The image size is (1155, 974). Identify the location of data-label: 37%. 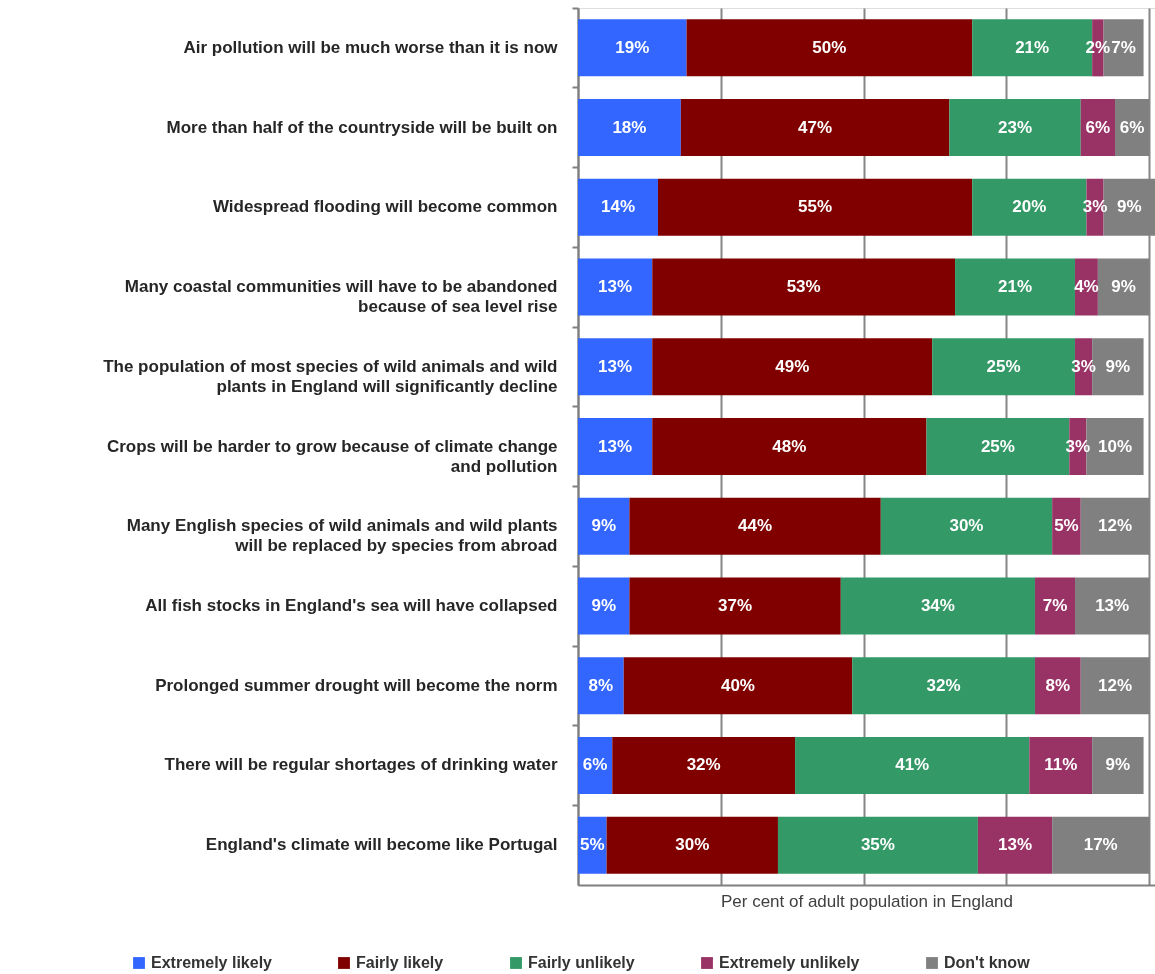
(735, 605).